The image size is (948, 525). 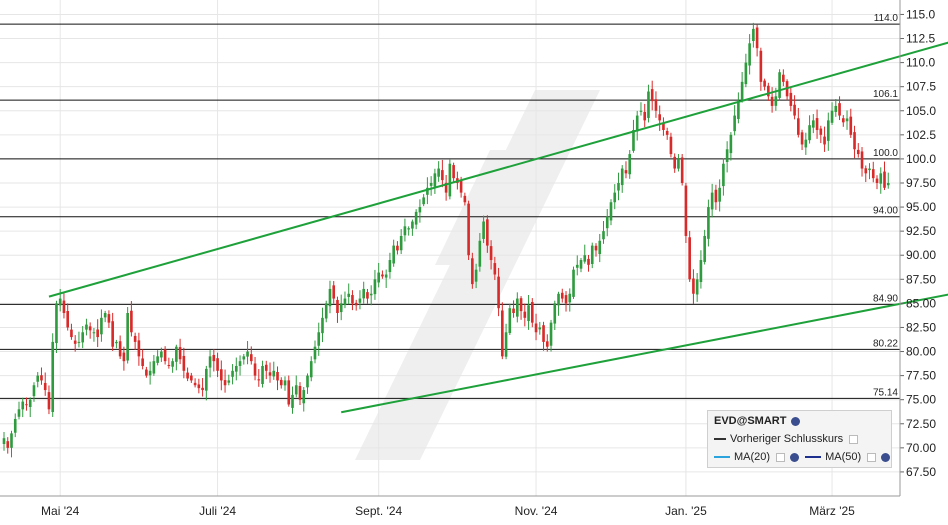 I want to click on legend-prev-close-row: Vorheriger Schlusskurs, so click(x=786, y=439).